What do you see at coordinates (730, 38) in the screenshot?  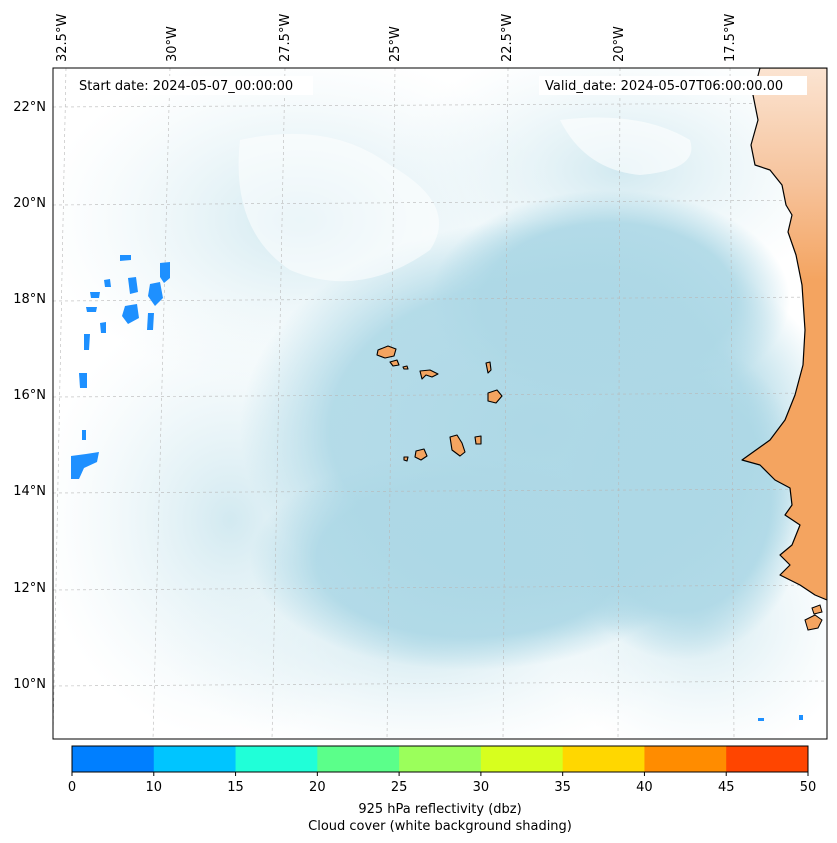 I see `lon-label-17-5w: 17.5°W` at bounding box center [730, 38].